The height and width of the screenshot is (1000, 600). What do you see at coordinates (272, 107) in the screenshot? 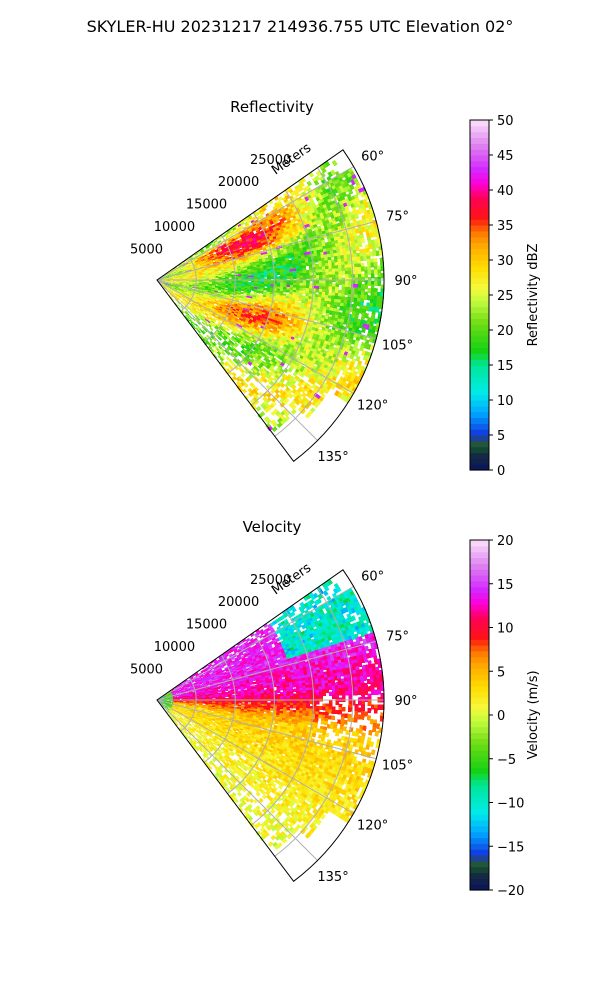
I see `panel-title: Reflectivity` at bounding box center [272, 107].